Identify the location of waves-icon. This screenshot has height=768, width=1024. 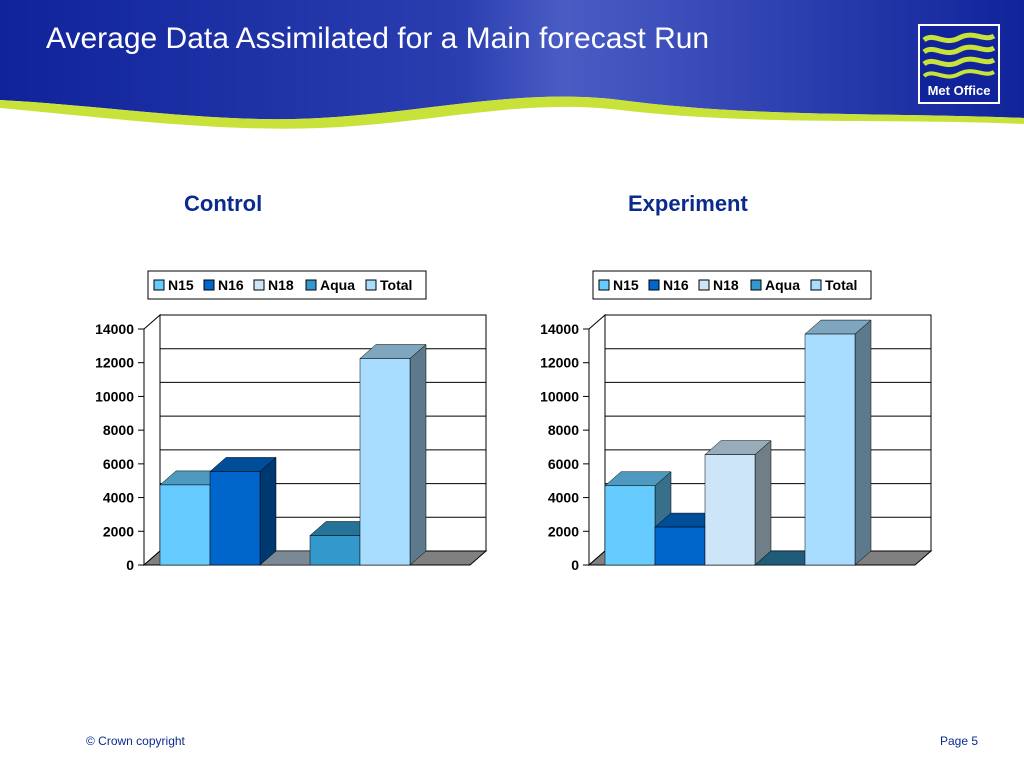
(959, 55).